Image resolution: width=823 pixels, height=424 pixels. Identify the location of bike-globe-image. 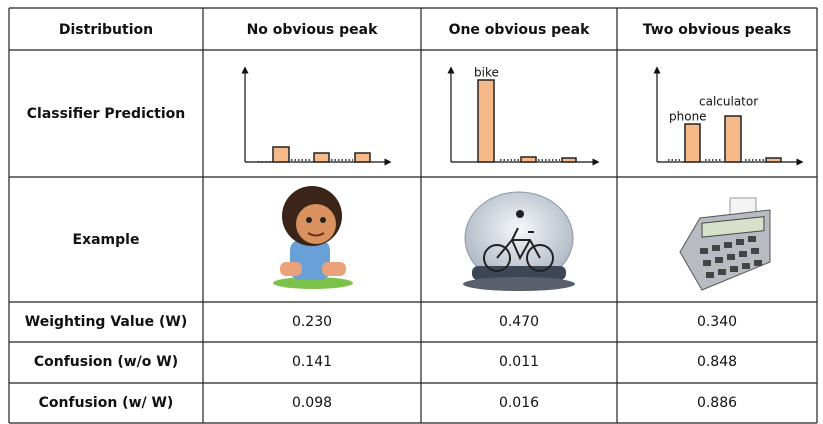
(519, 241).